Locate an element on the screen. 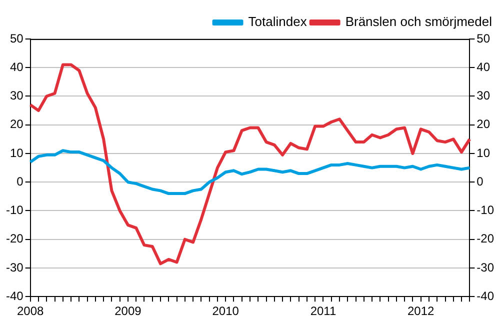 This screenshot has height=330, width=500. x-tick-label: 2009 is located at coordinates (128, 311).